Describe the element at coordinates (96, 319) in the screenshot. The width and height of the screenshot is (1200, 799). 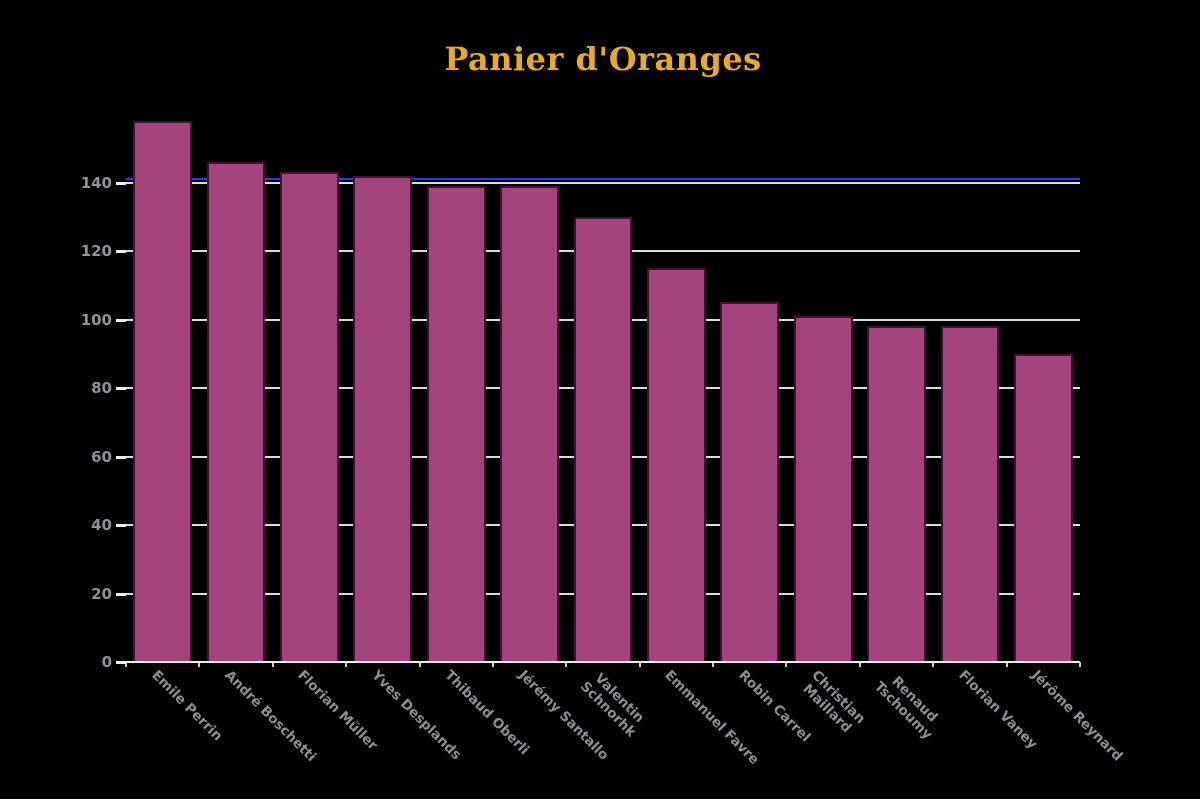
I see `y-tick-label: 100` at that location.